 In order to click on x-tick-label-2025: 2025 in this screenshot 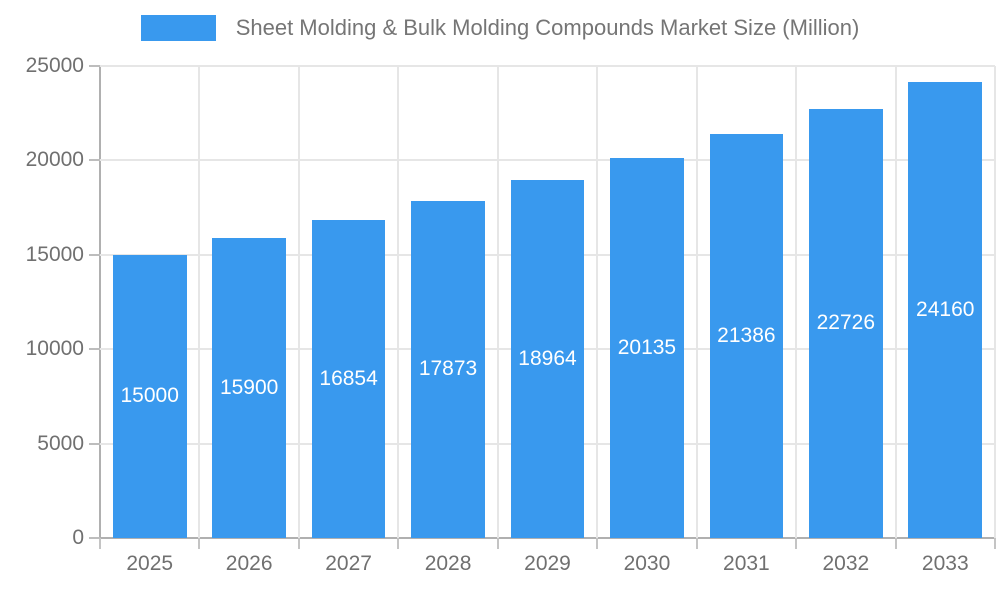, I will do `click(150, 563)`.